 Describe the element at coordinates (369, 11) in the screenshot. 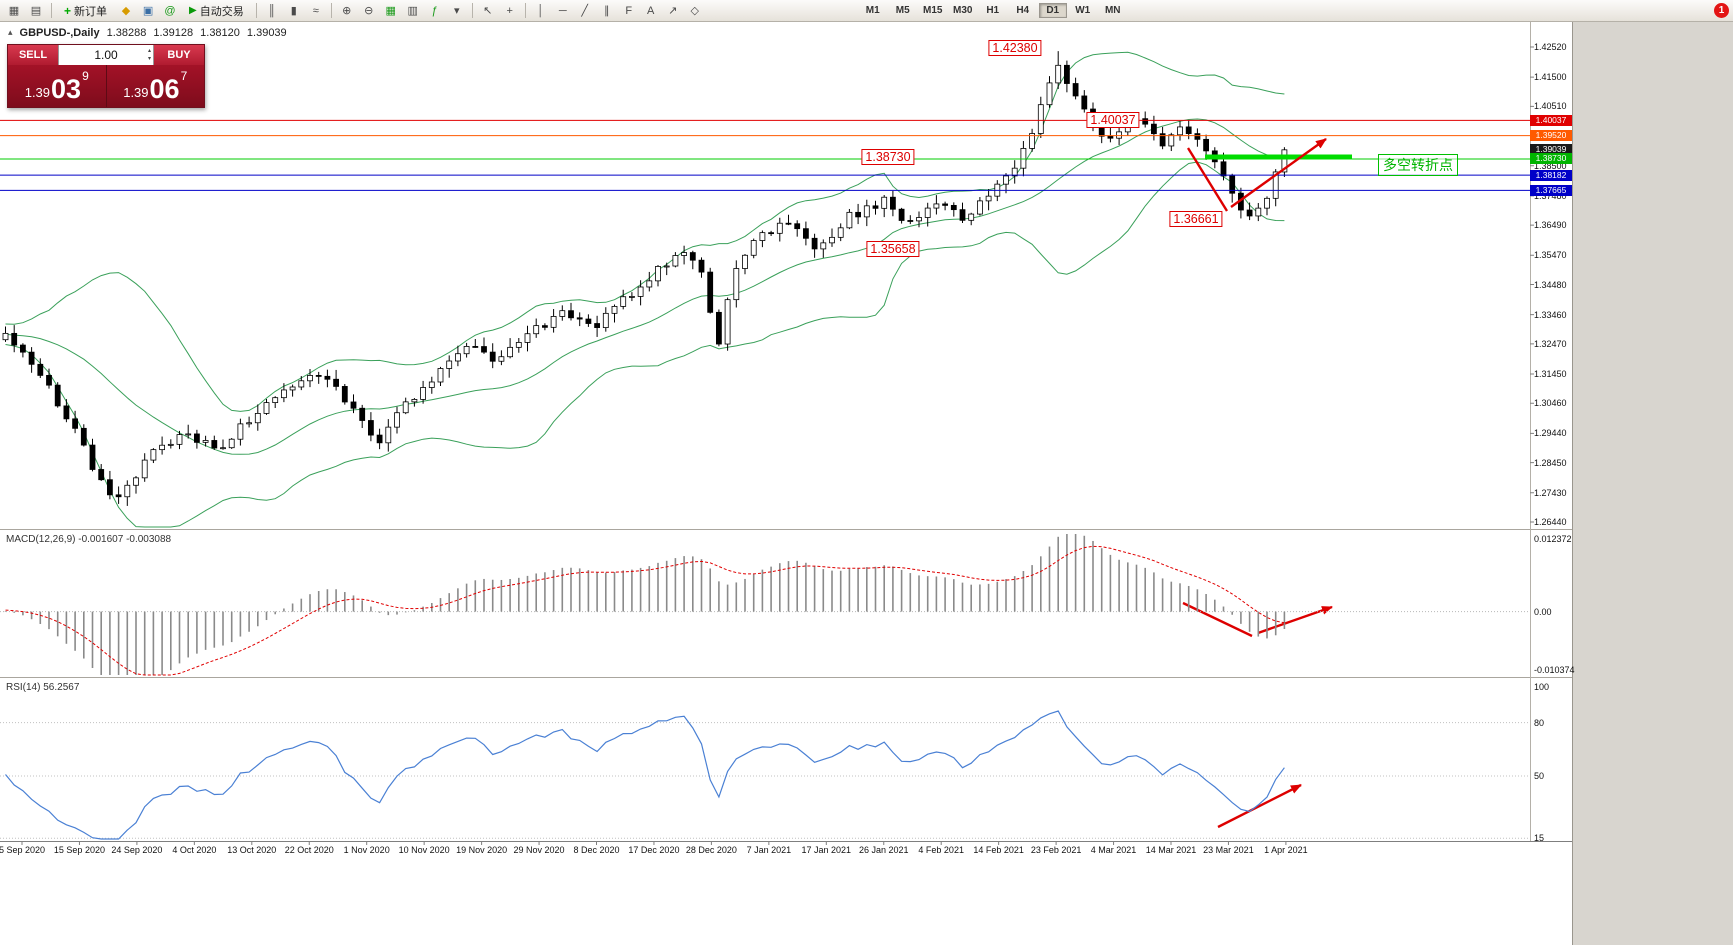

I see `zoom-out-icon: ⊖` at that location.